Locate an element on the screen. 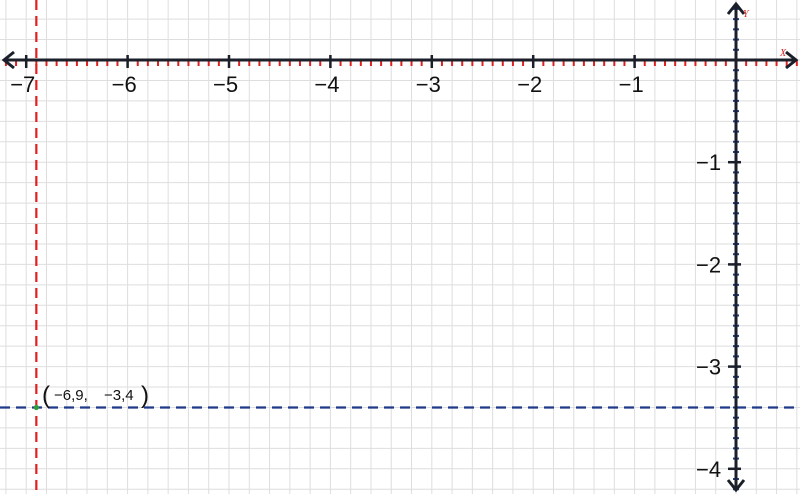 Image resolution: width=800 pixels, height=494 pixels. x-axis-name: X is located at coordinates (783, 53).